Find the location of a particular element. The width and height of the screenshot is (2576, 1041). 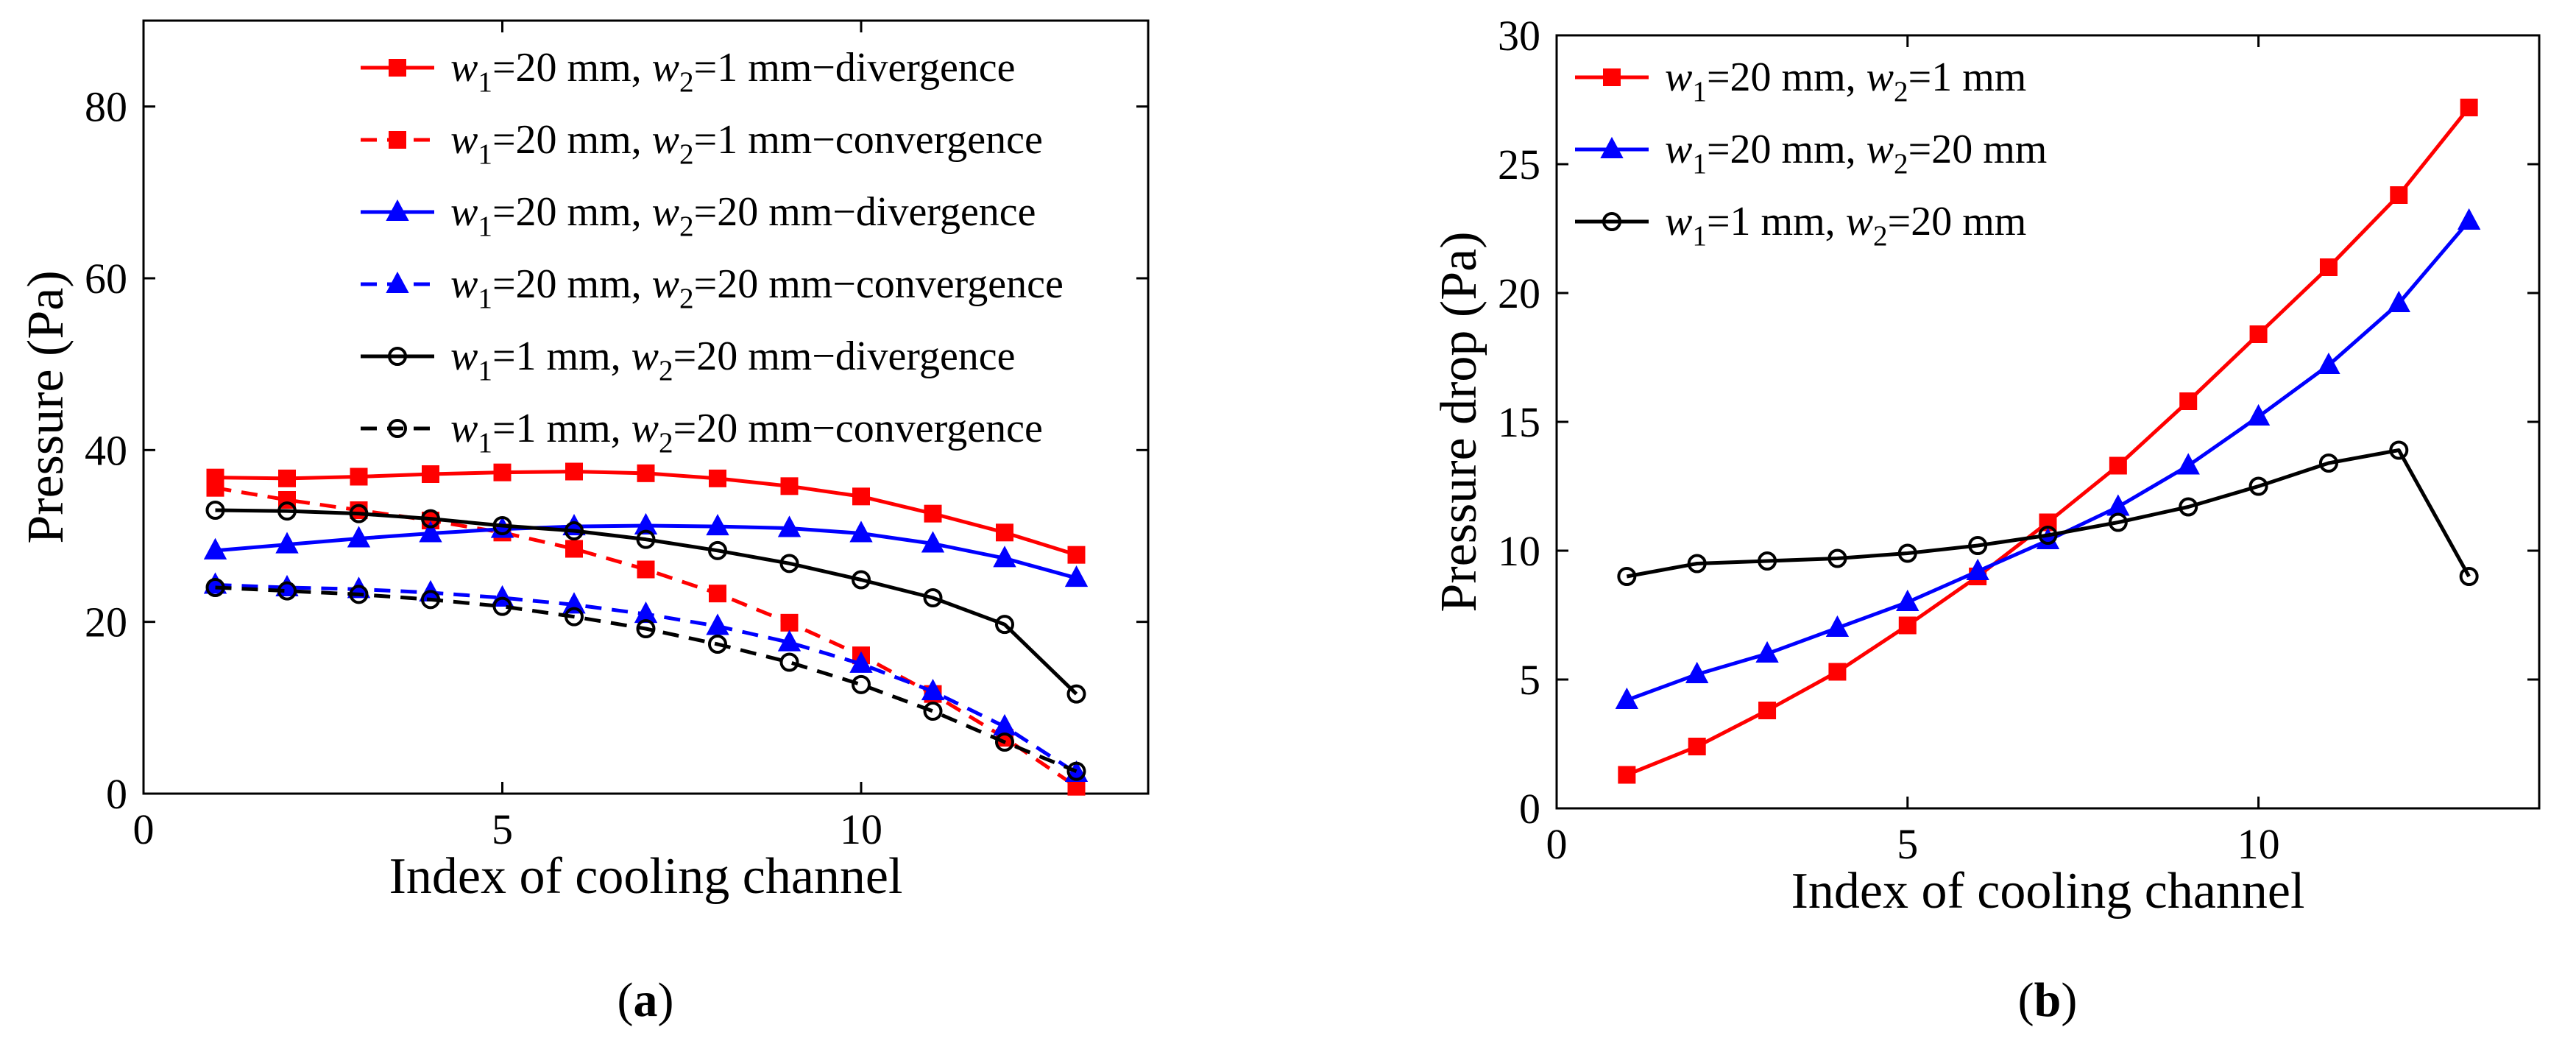

legend-label: w1=20 mm, w2=1 mm−convergence is located at coordinates (746, 143).